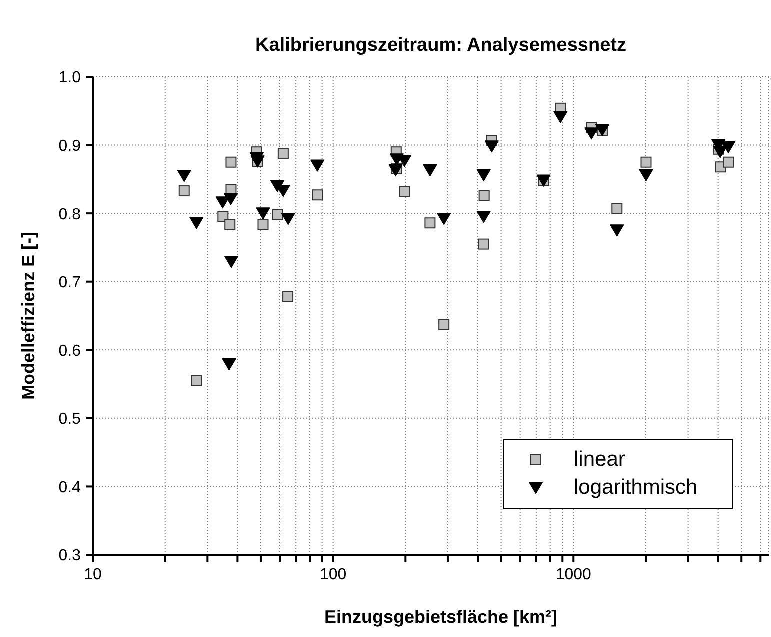  What do you see at coordinates (70, 351) in the screenshot?
I see `y-tick-label: 0.6` at bounding box center [70, 351].